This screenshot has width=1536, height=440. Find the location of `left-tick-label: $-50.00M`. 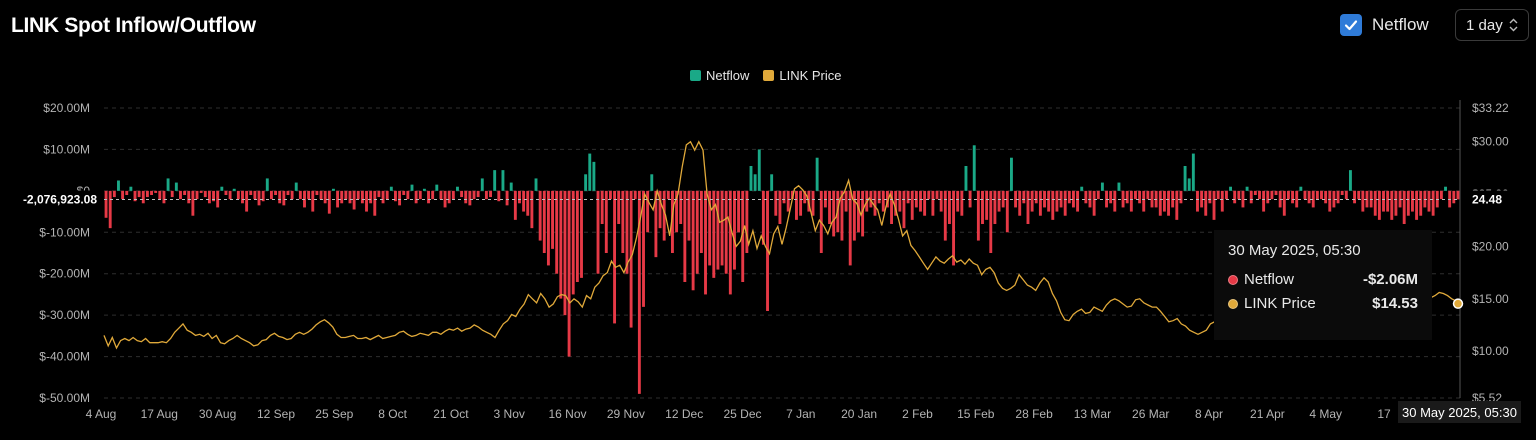

left-tick-label: $-50.00M is located at coordinates (64, 398).